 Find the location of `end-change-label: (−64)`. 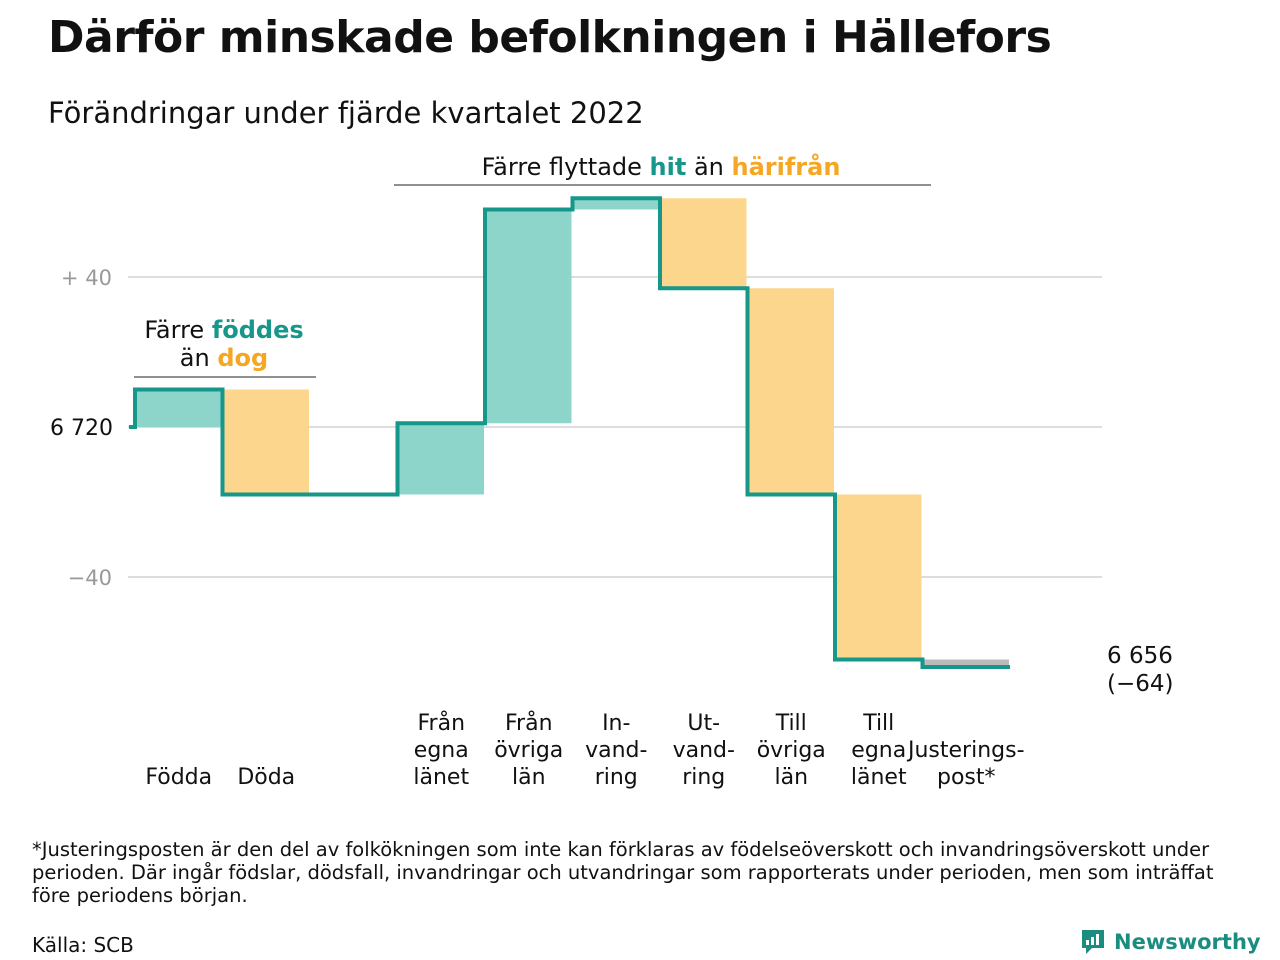

end-change-label: (−64) is located at coordinates (1140, 684).